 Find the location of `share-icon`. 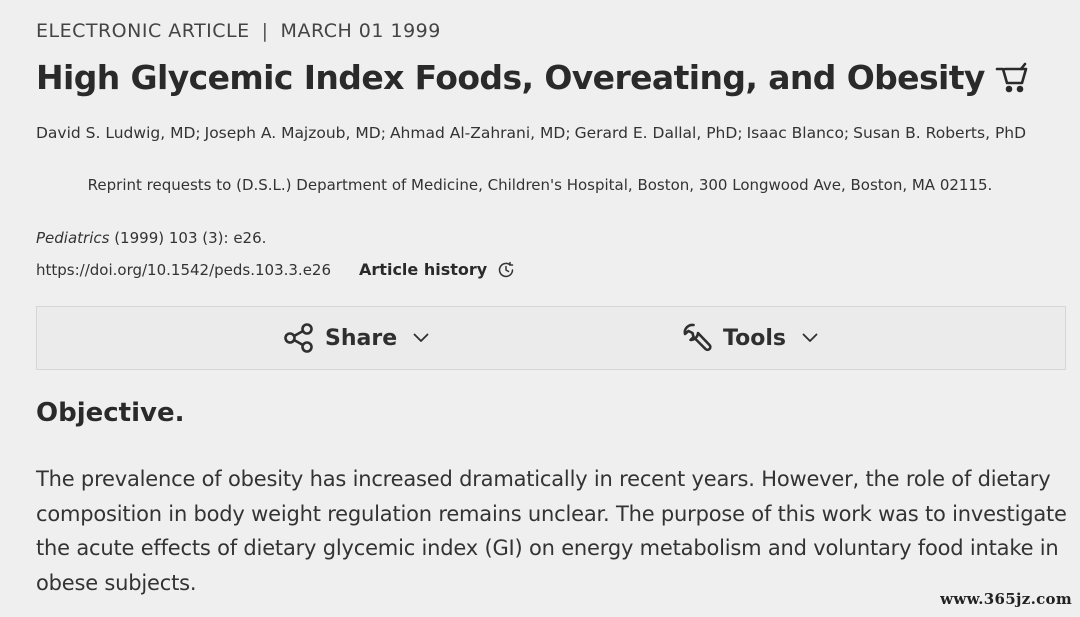

share-icon is located at coordinates (299, 338).